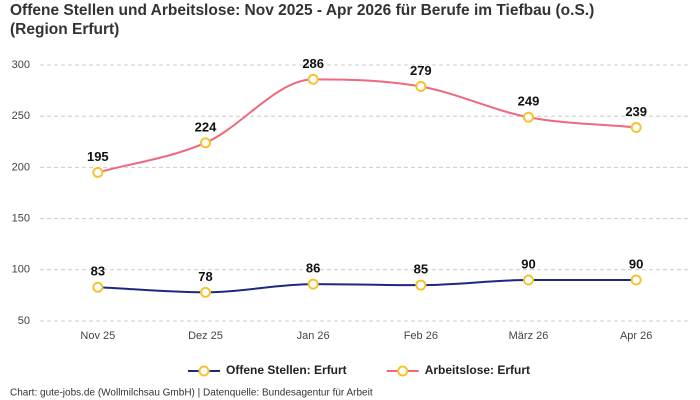 This screenshot has height=400, width=700. What do you see at coordinates (98, 271) in the screenshot?
I see `data-label: 83` at bounding box center [98, 271].